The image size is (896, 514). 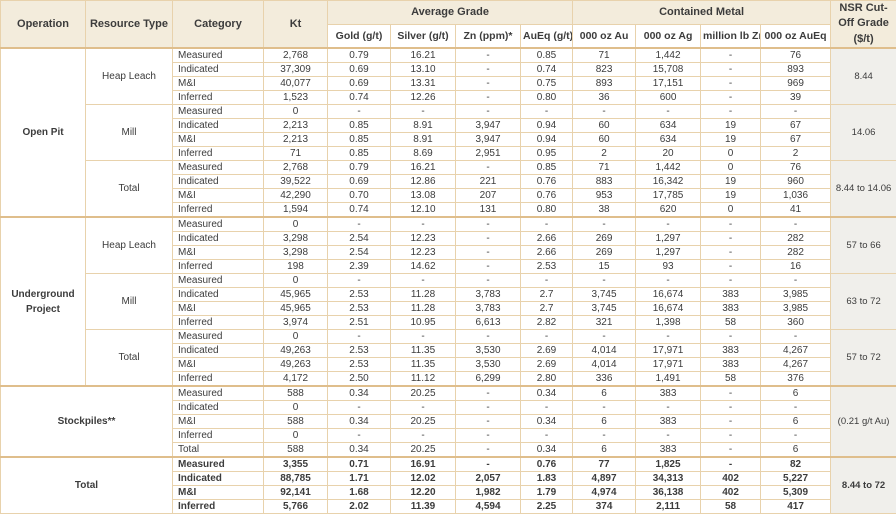 What do you see at coordinates (604, 479) in the screenshot?
I see `value-cell: 4,897` at bounding box center [604, 479].